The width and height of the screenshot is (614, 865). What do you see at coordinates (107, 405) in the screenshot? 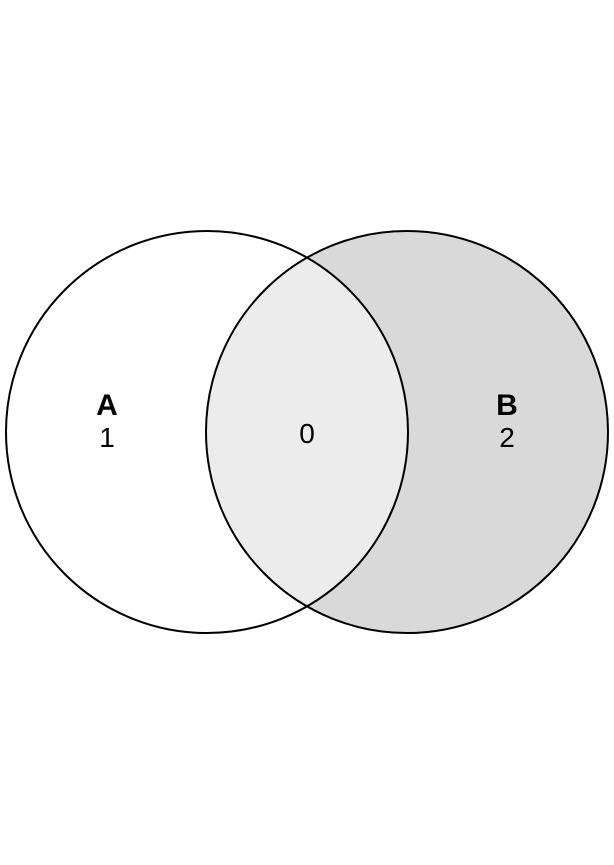
I see `set-a-name: A` at bounding box center [107, 405].